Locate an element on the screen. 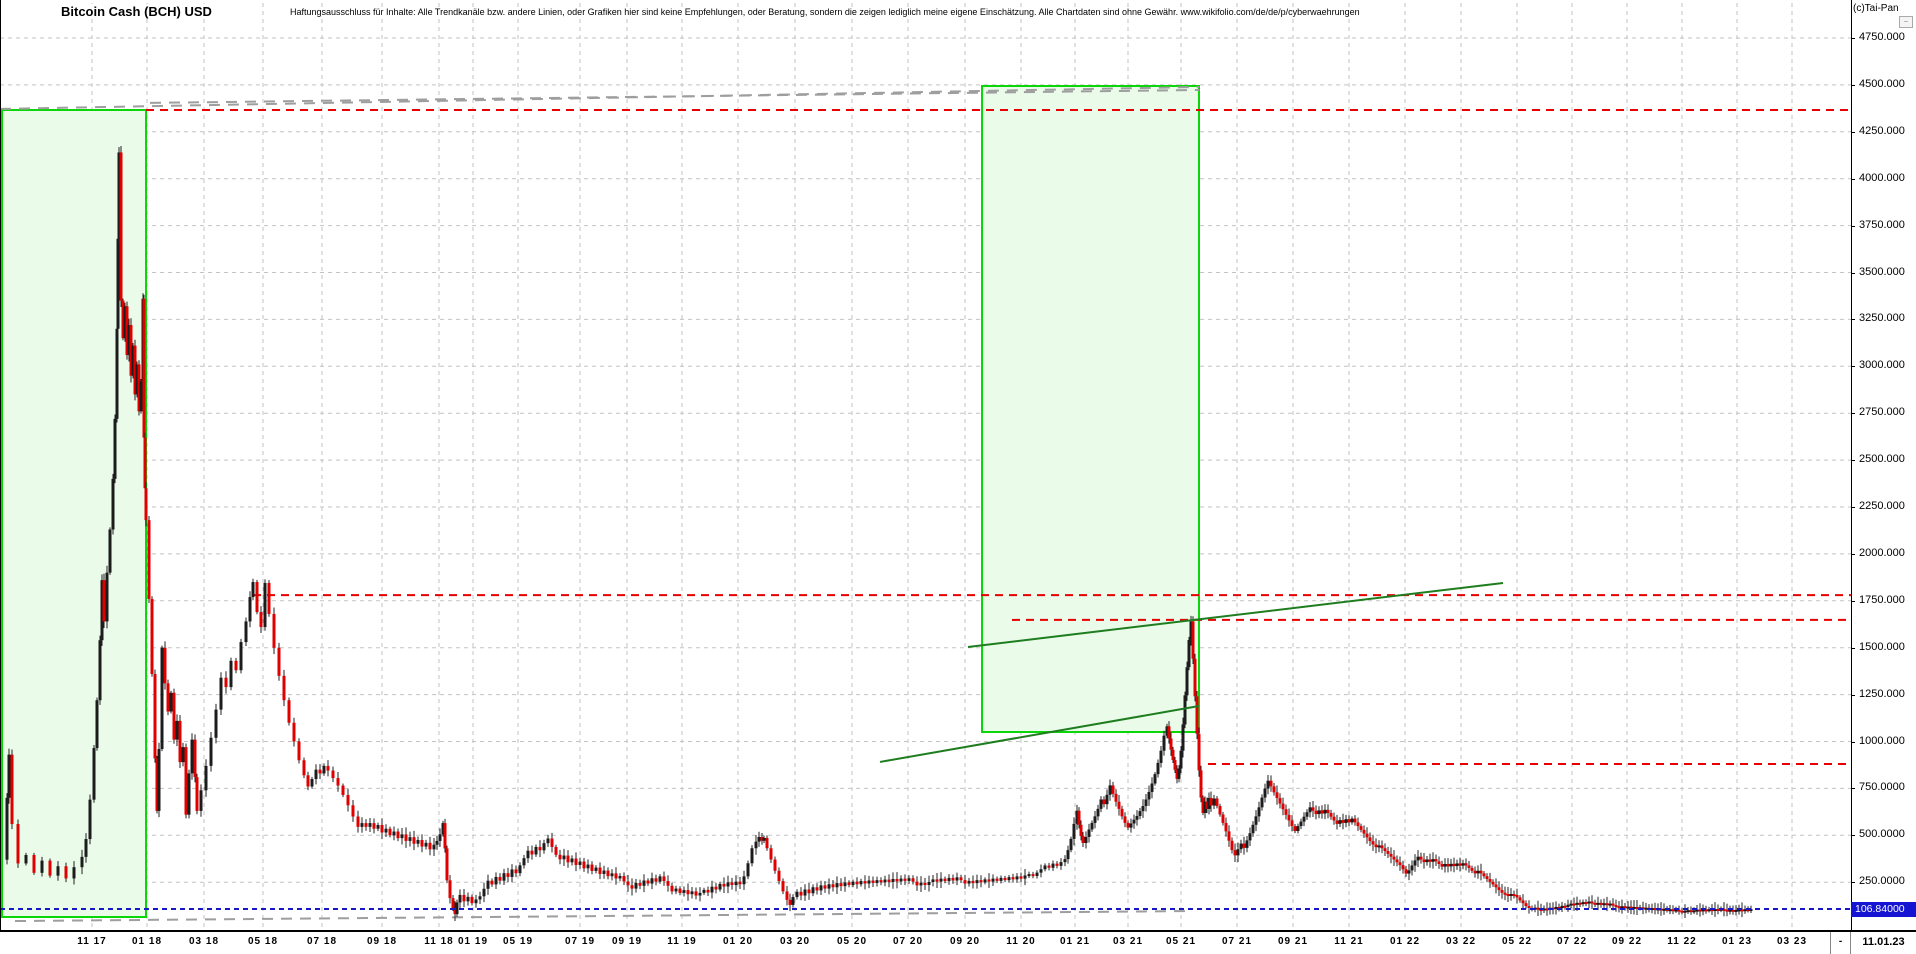 The width and height of the screenshot is (1916, 954). x-axis-date-label: 07 18 is located at coordinates (322, 941).